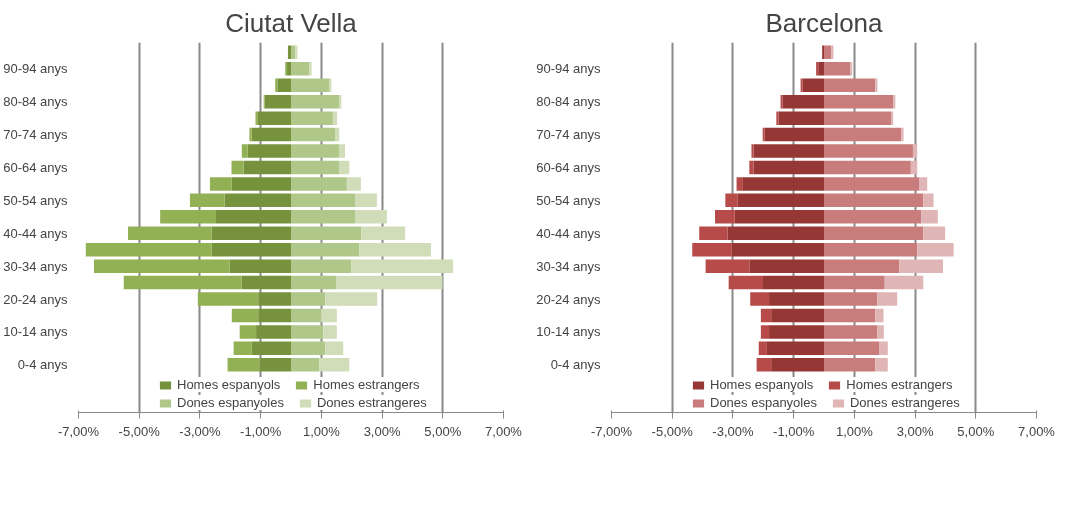 The image size is (1090, 506). What do you see at coordinates (78, 431) in the screenshot?
I see `x-tick-label: -7,00%` at bounding box center [78, 431].